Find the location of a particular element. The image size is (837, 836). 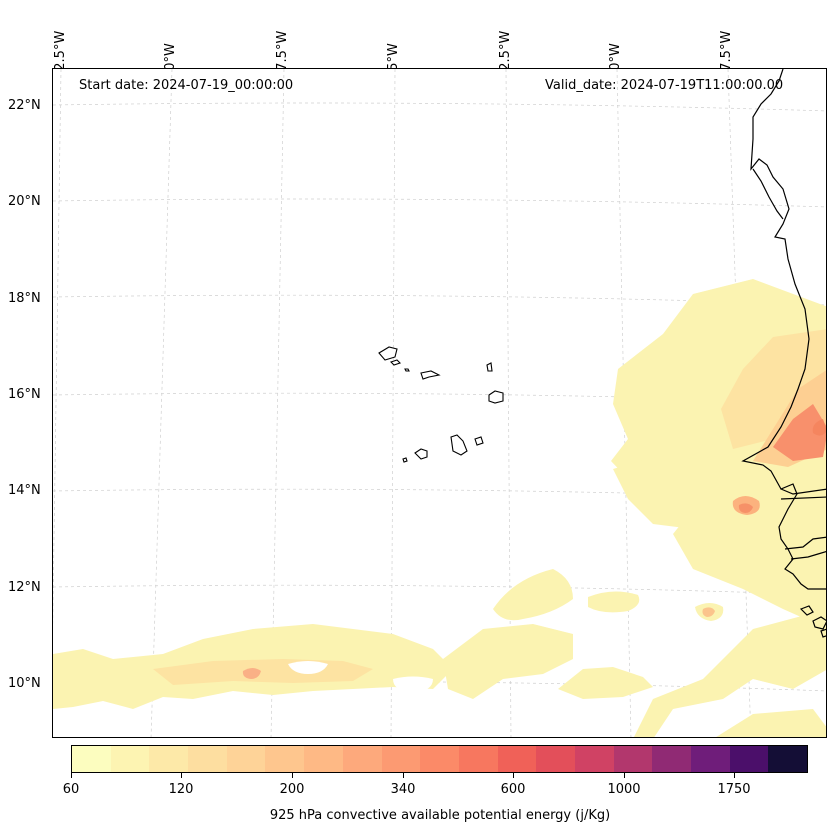

island-santo-antao is located at coordinates (388, 353).